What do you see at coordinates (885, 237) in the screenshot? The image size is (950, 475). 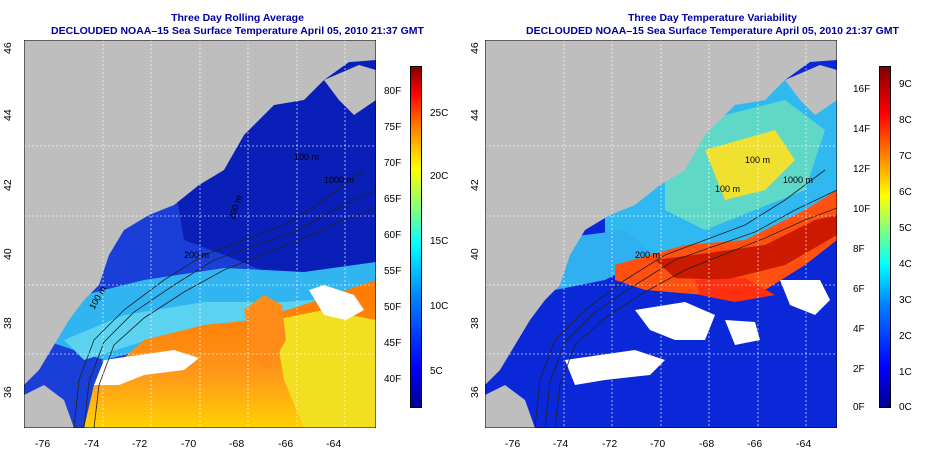 I see `variability-colorbar` at bounding box center [885, 237].